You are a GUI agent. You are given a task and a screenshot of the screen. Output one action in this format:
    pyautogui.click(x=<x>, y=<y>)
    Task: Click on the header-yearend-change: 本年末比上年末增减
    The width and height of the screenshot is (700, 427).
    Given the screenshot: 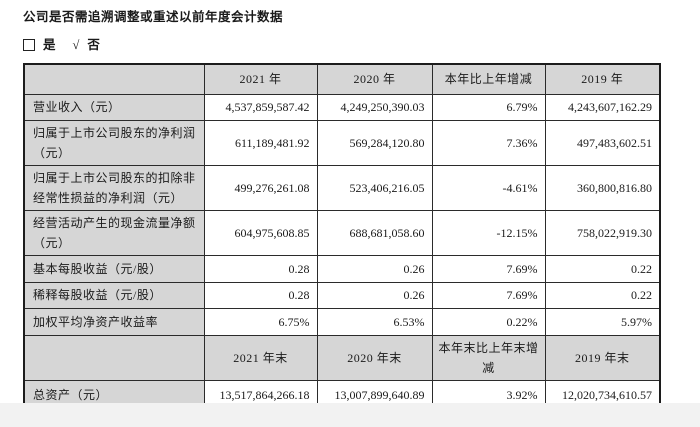 What is the action you would take?
    pyautogui.click(x=488, y=357)
    